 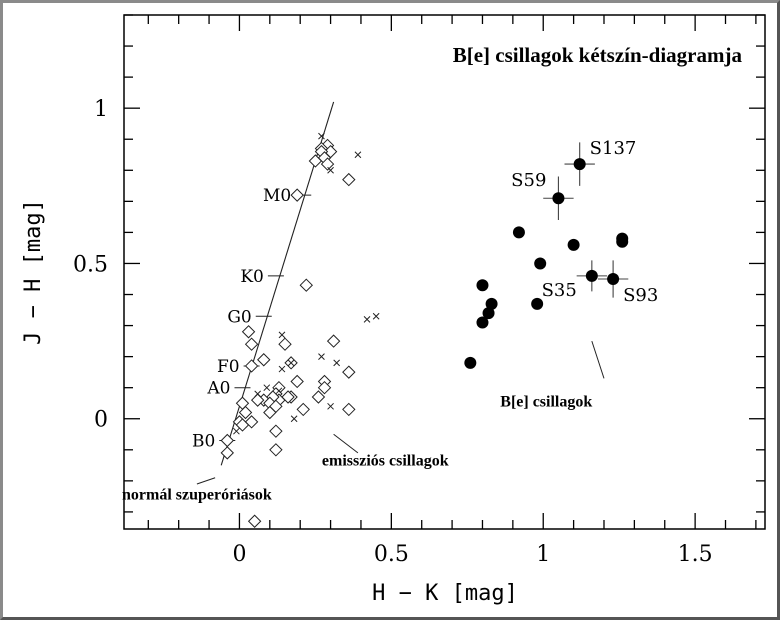 I want to click on annotation-label: normál szuperóriások, so click(x=197, y=494).